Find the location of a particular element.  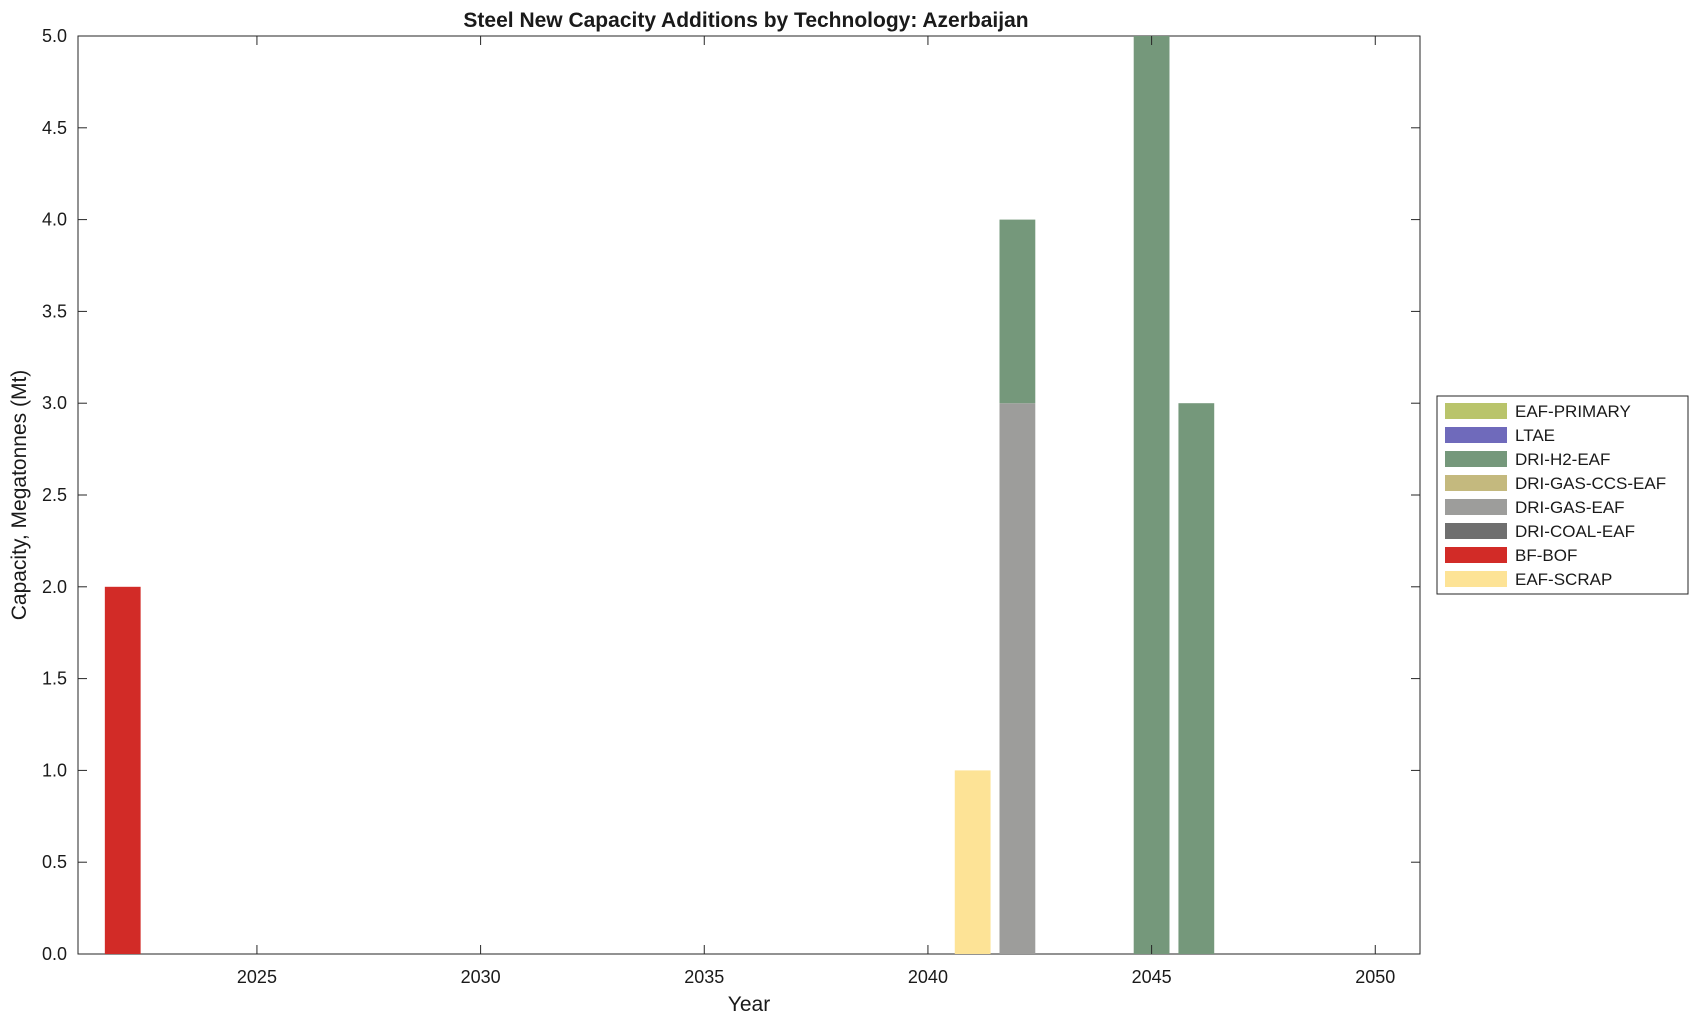

x-tick-label: 2025 is located at coordinates (257, 977).